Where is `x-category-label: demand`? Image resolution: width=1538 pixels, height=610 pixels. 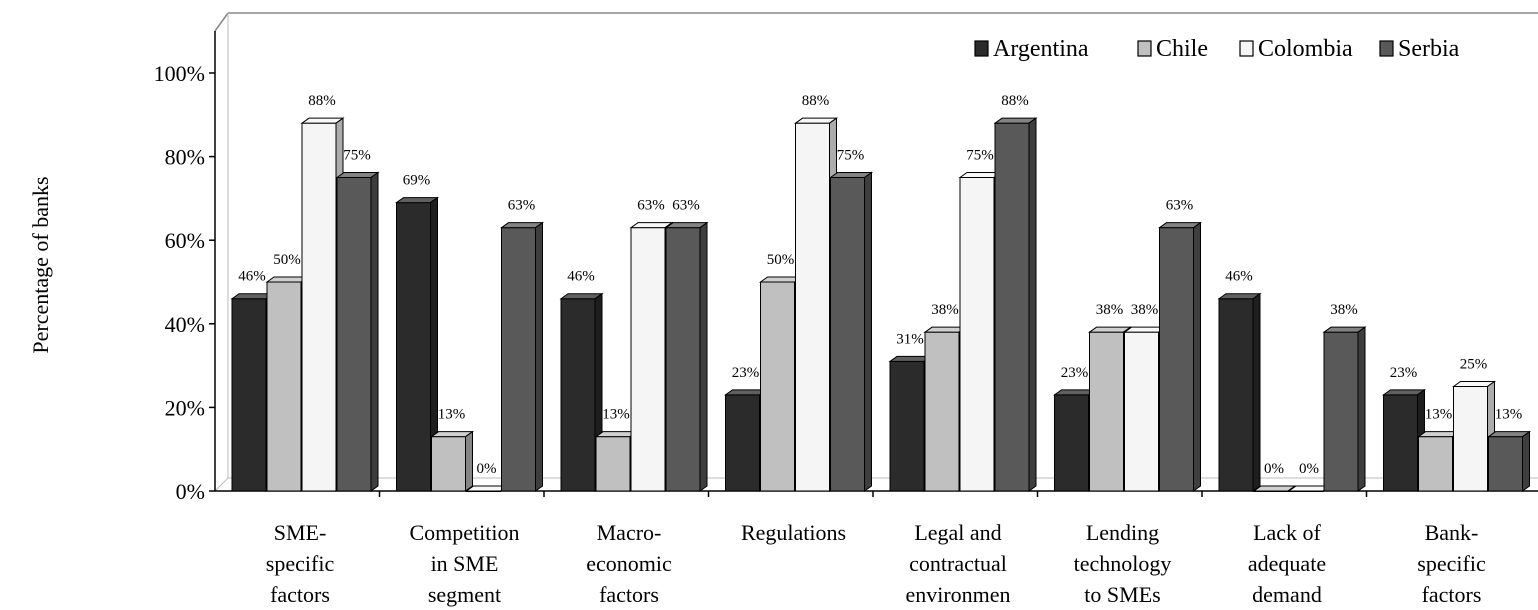
x-category-label: demand is located at coordinates (1287, 594).